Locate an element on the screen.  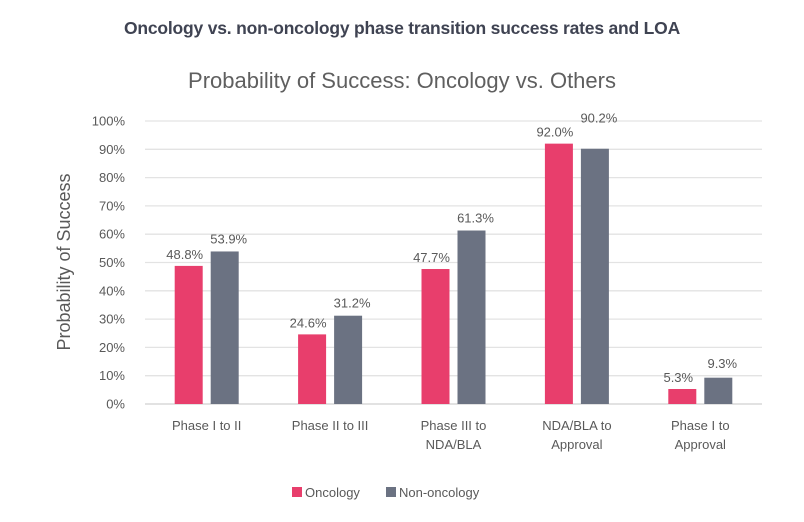
data-label: 48.8% is located at coordinates (184, 254).